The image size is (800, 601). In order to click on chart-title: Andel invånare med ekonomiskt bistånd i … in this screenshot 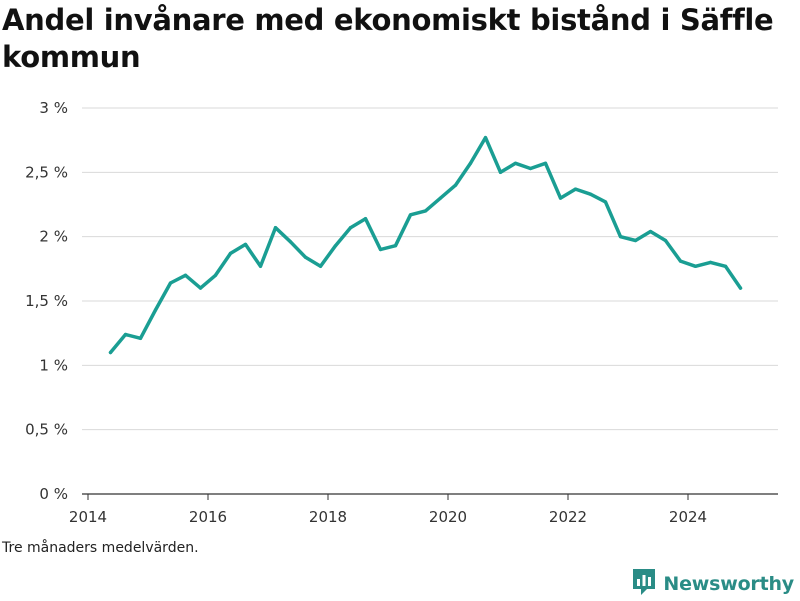, I will do `click(388, 38)`.